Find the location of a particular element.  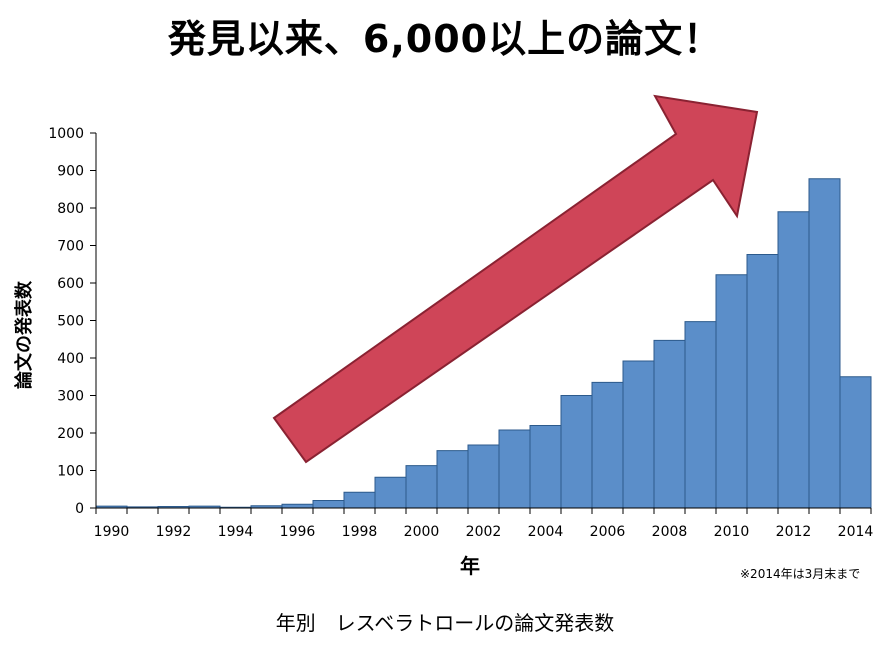

y-tick-label-100: 100 is located at coordinates (70, 472).